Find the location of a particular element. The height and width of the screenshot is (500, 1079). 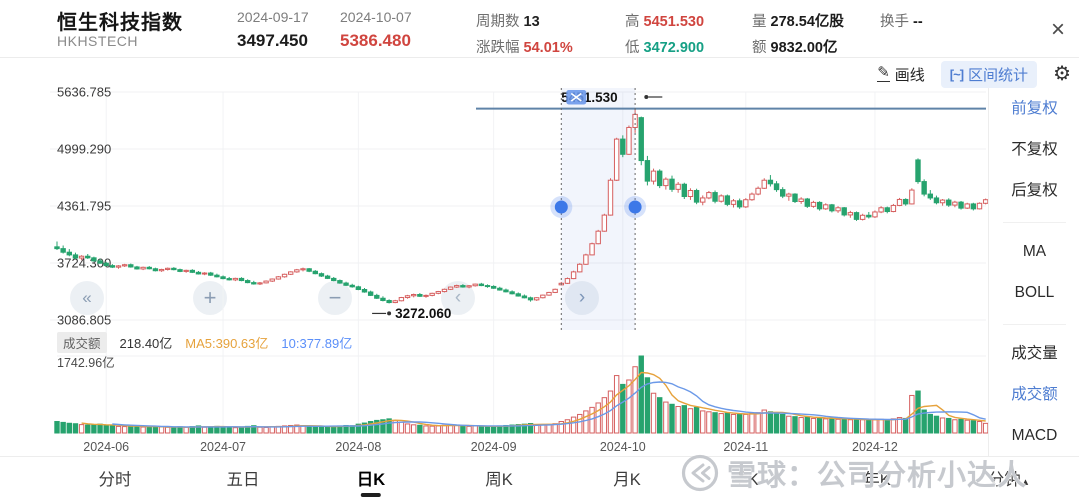

sidebar-item-indicator-boll: BOLL is located at coordinates (1034, 292).